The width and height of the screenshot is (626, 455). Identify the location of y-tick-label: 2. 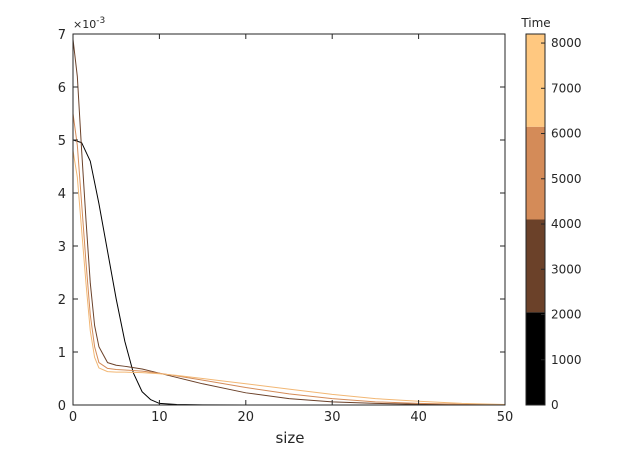
(62, 300).